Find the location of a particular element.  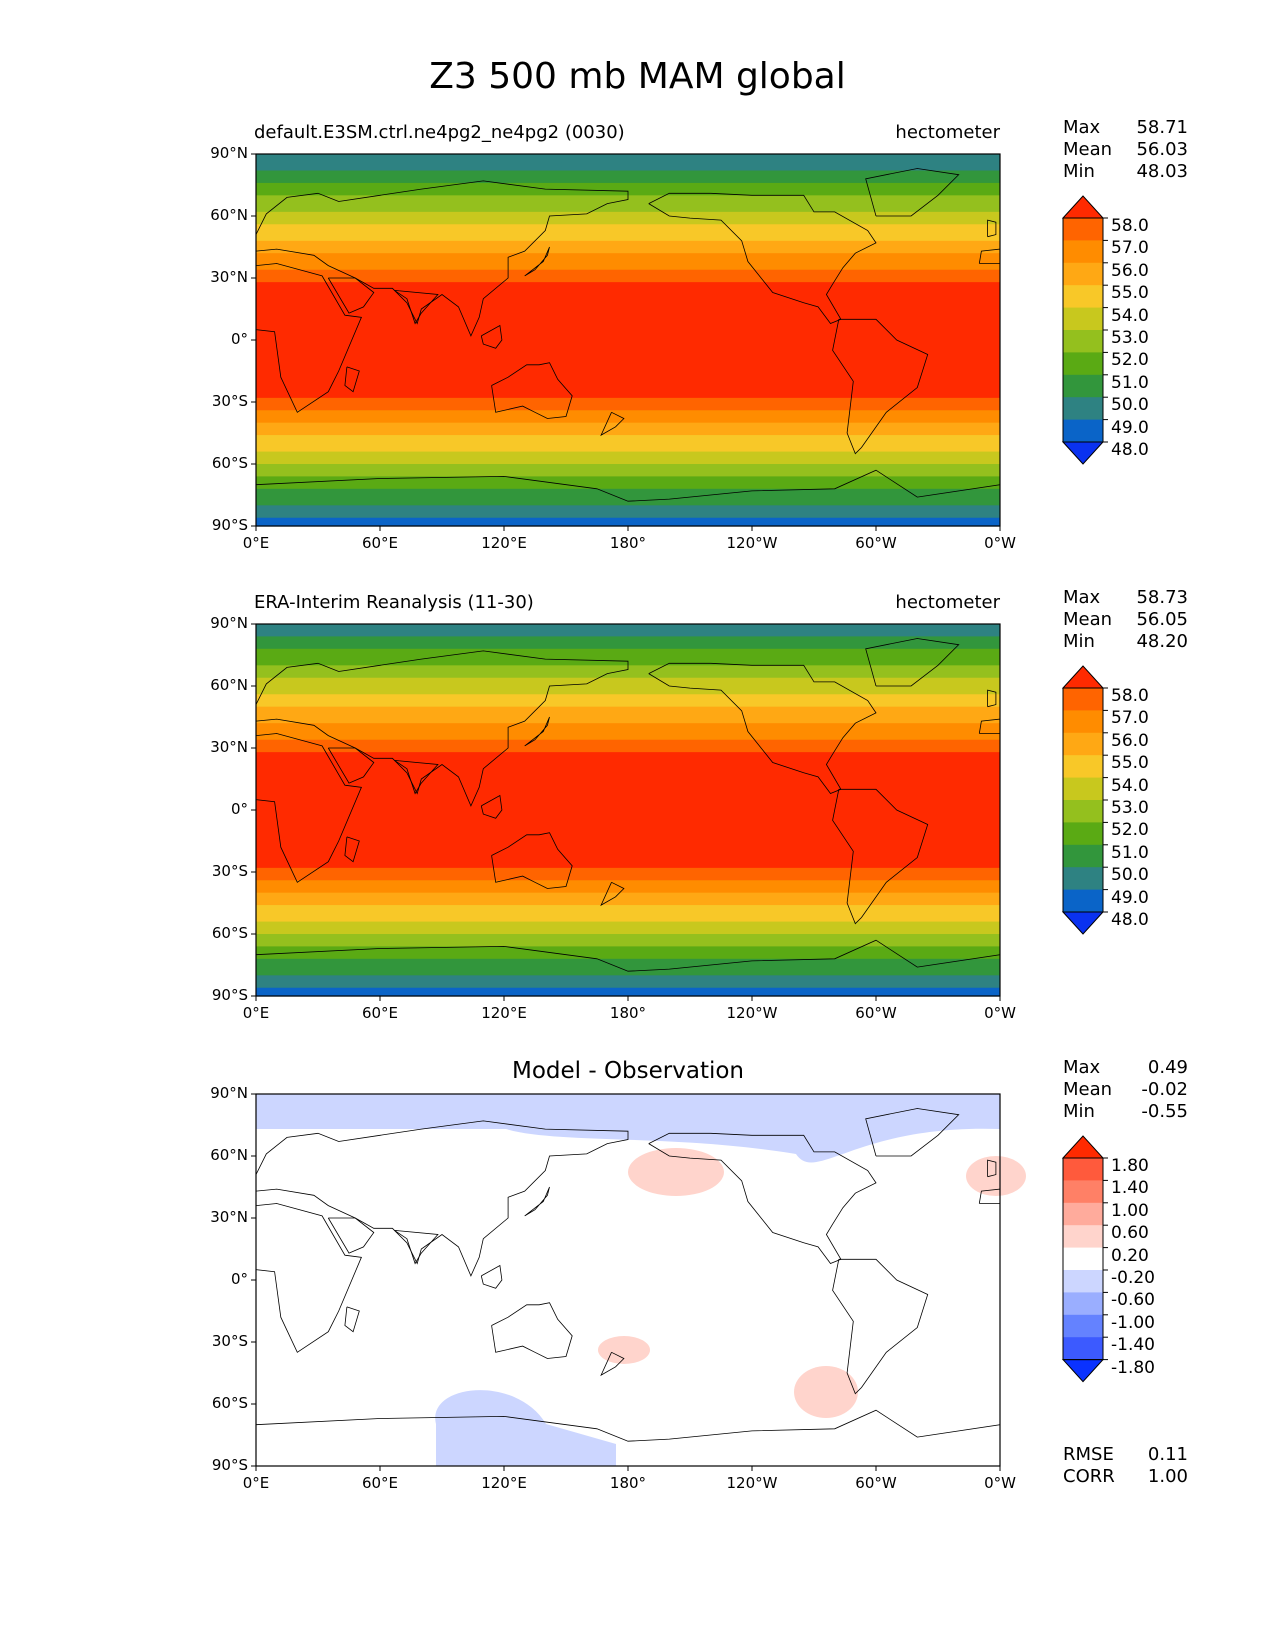

y-tick-label: 30°S is located at coordinates (229, 871).